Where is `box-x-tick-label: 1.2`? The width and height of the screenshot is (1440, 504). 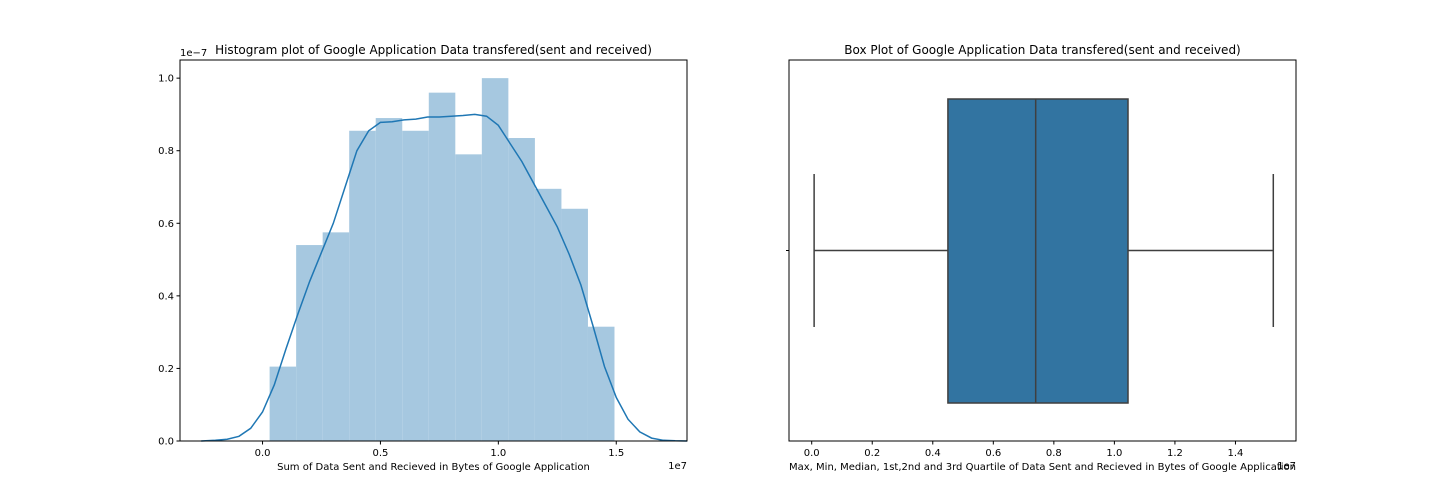
box-x-tick-label: 1.2 is located at coordinates (1175, 453).